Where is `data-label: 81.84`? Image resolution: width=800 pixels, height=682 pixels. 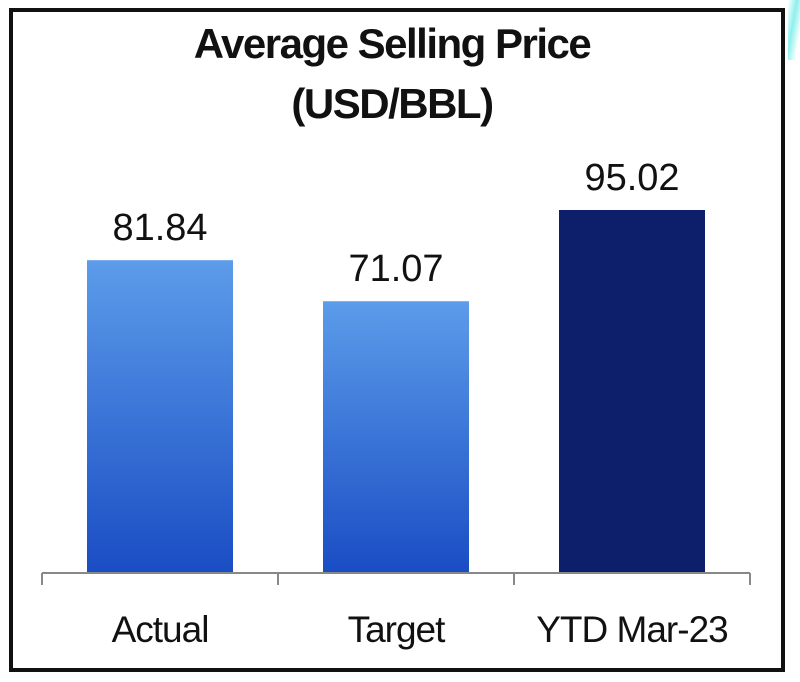
data-label: 81.84 is located at coordinates (159, 228).